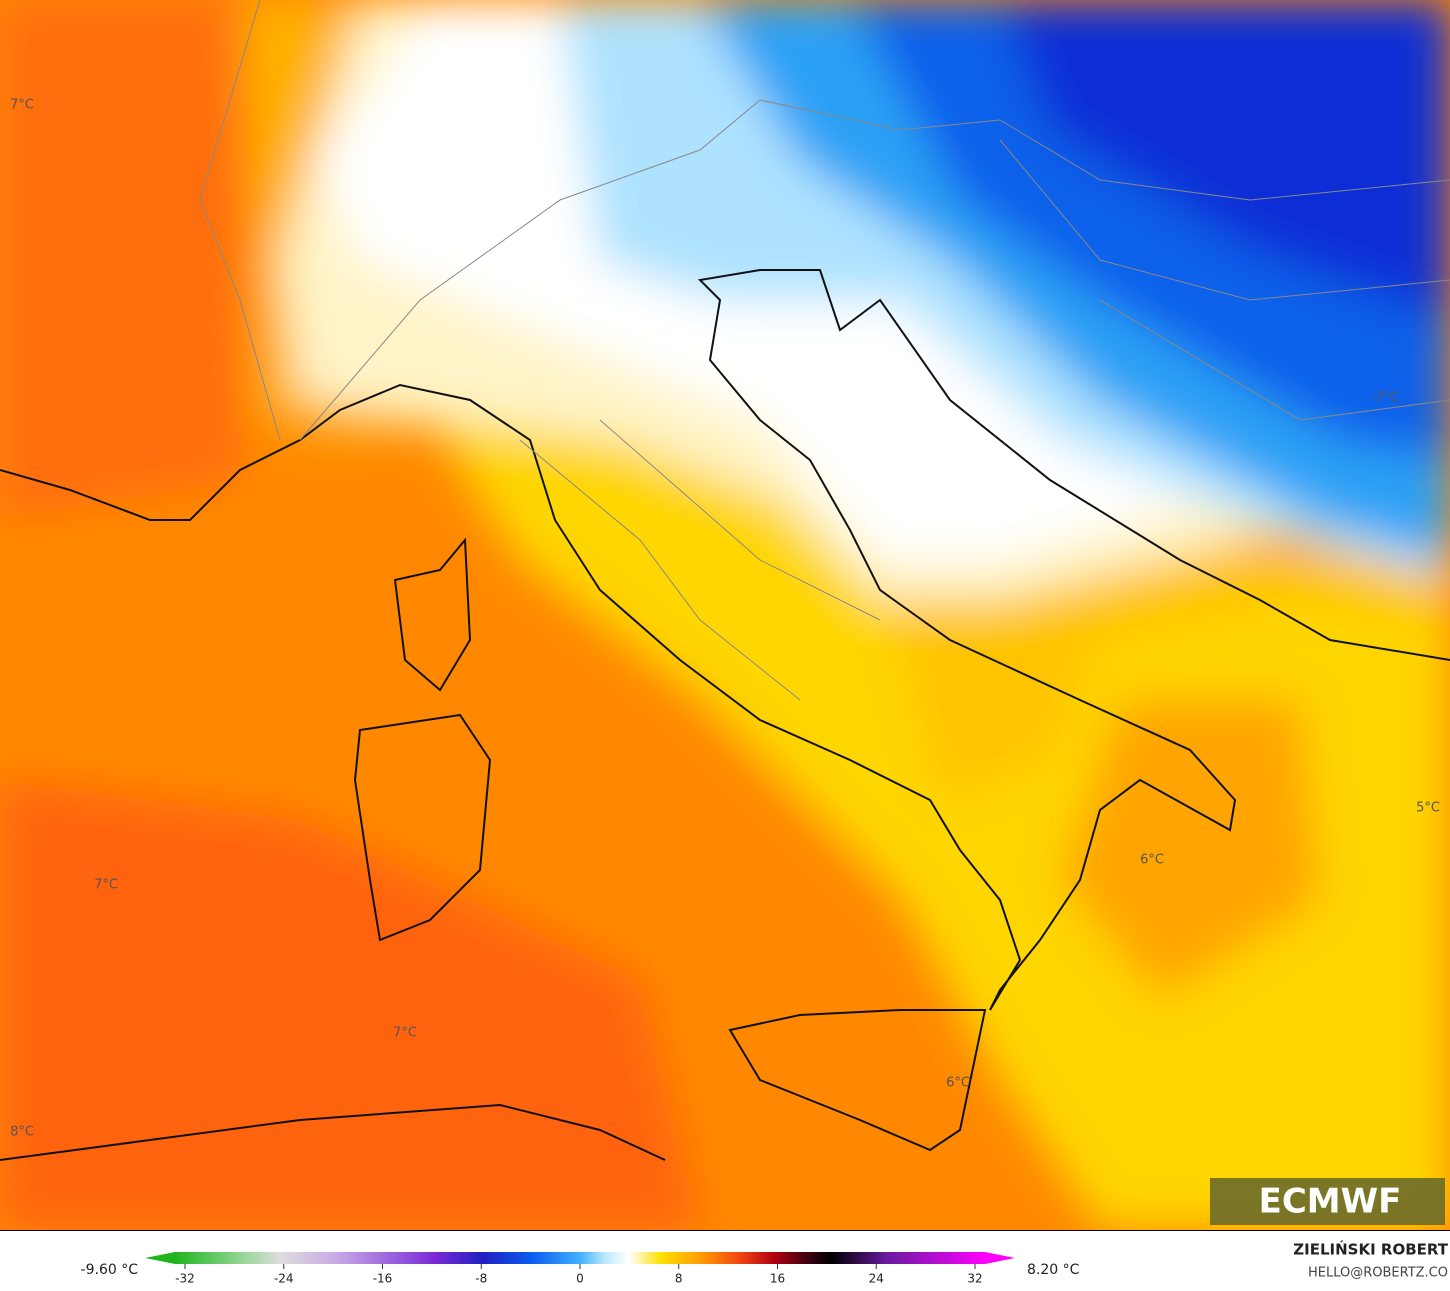  Describe the element at coordinates (284, 1279) in the screenshot. I see `colorbar-tick-label: -24` at that location.